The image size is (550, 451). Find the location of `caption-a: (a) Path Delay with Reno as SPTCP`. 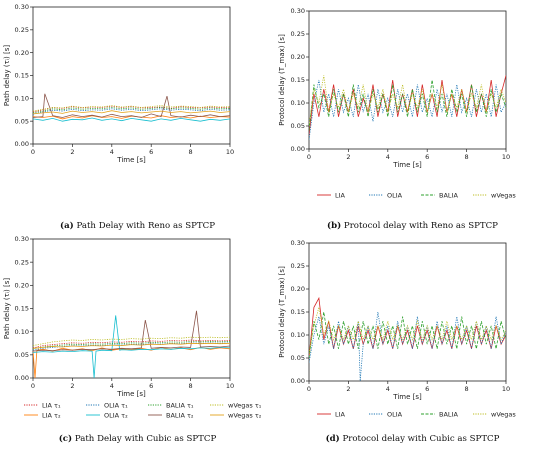

caption-a: (a) Path Delay with Reno as SPTCP is located at coordinates (137, 226).